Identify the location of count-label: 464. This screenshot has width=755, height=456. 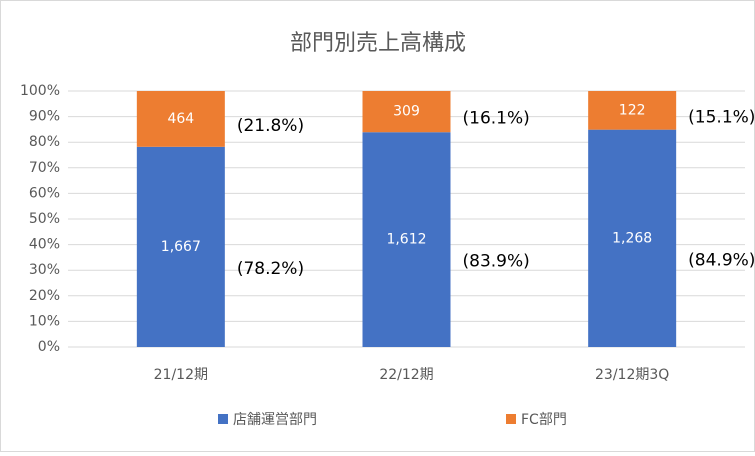
(180, 119).